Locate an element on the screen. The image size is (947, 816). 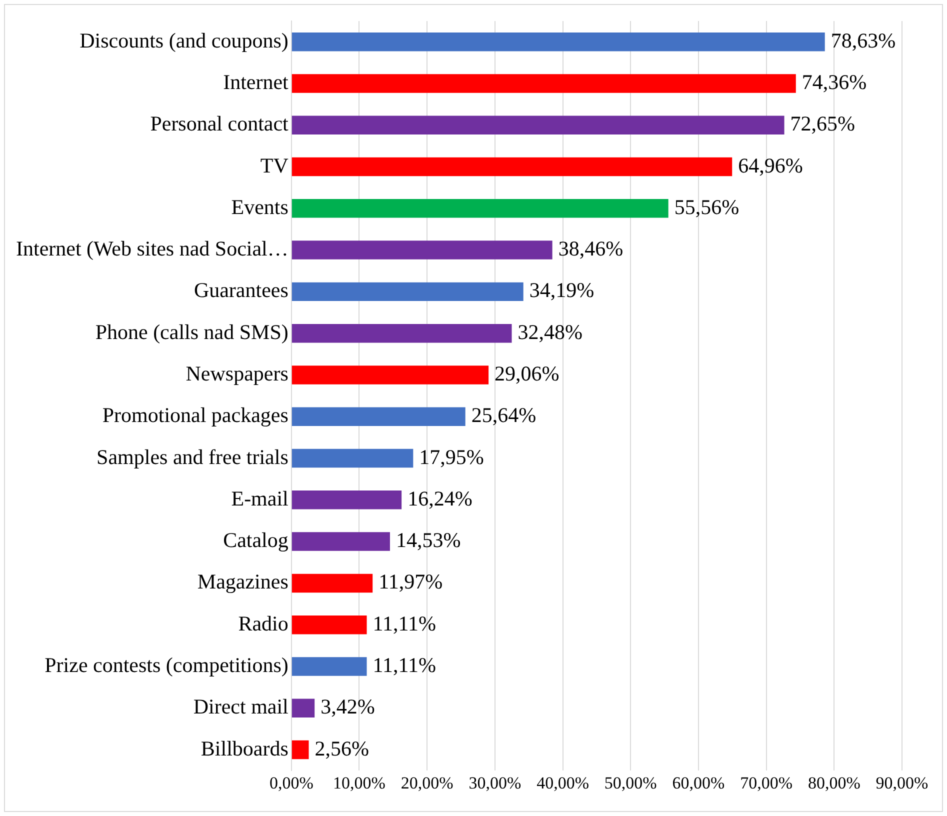
x-tick-label: 20,00% is located at coordinates (427, 782).